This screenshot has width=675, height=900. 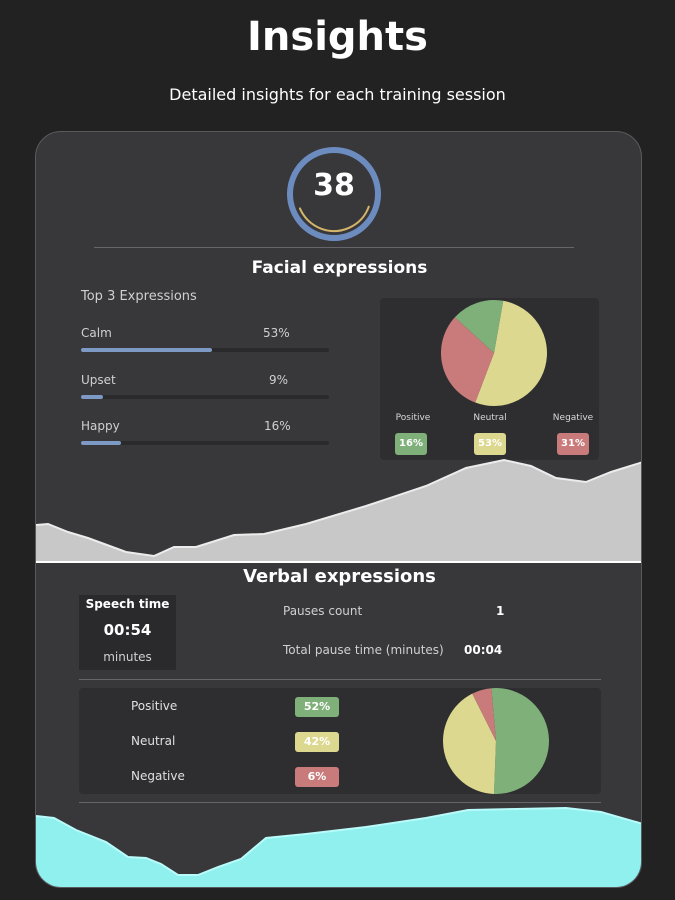 What do you see at coordinates (411, 444) in the screenshot?
I see `positive-badge: 16%` at bounding box center [411, 444].